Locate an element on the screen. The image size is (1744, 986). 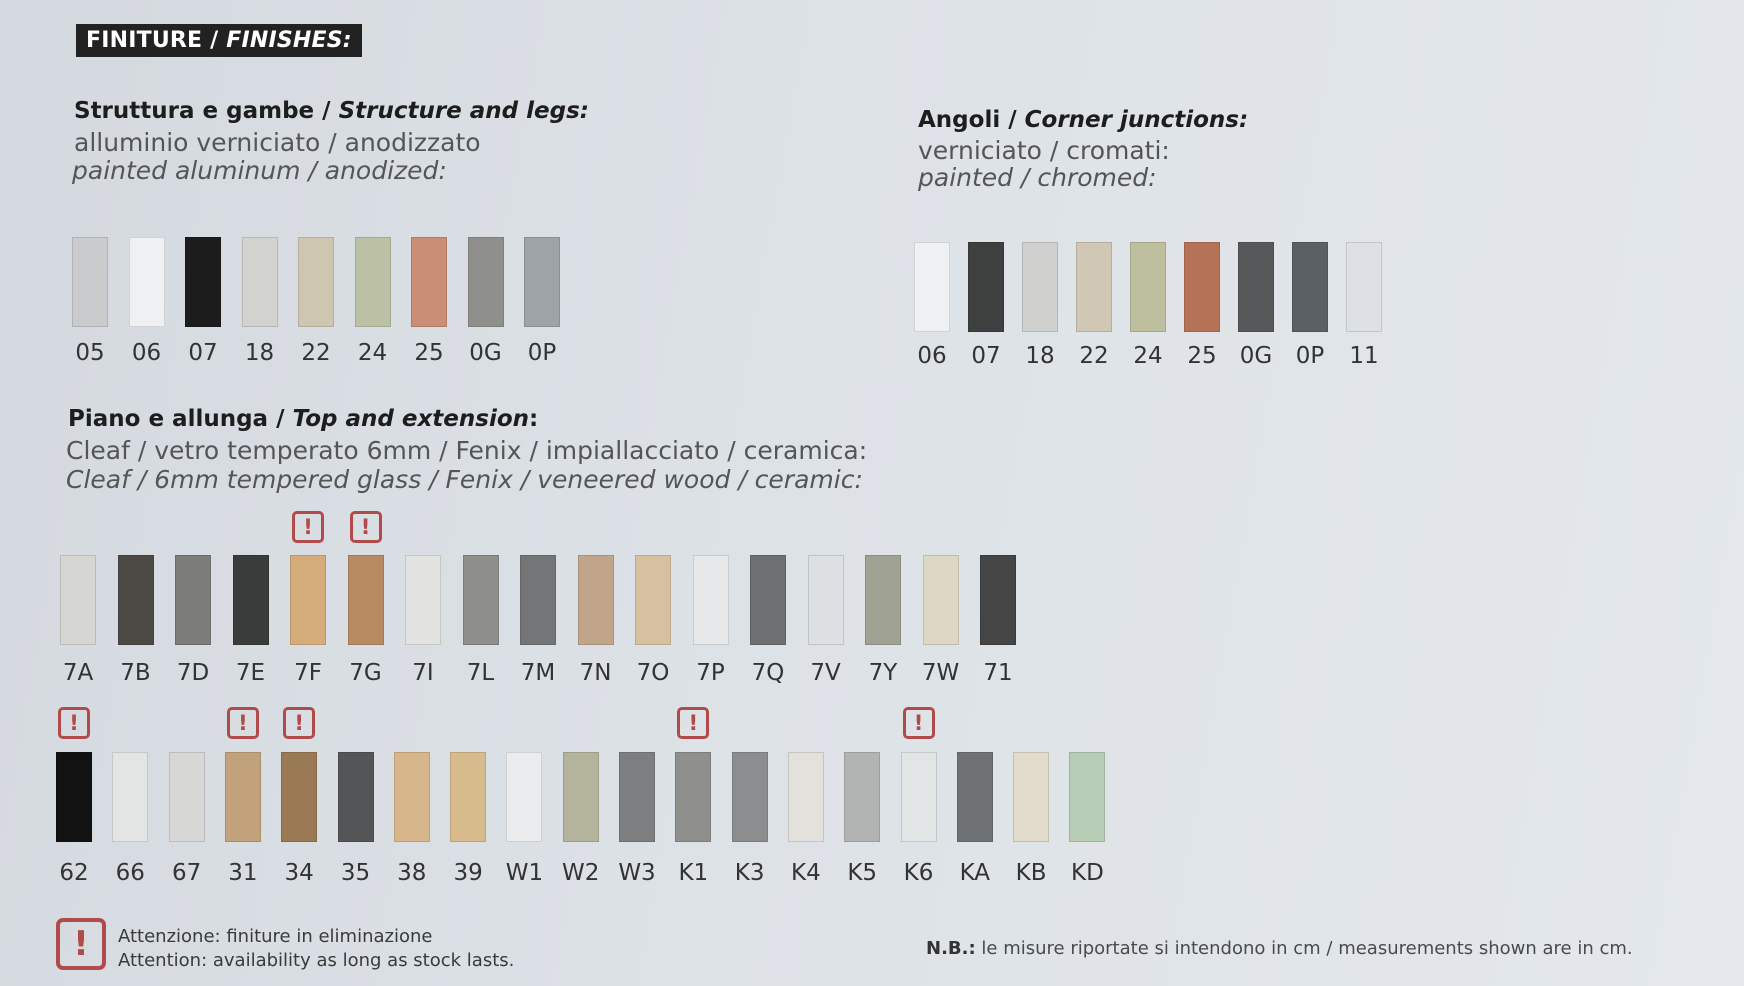
swatch-7y is located at coordinates (883, 600).